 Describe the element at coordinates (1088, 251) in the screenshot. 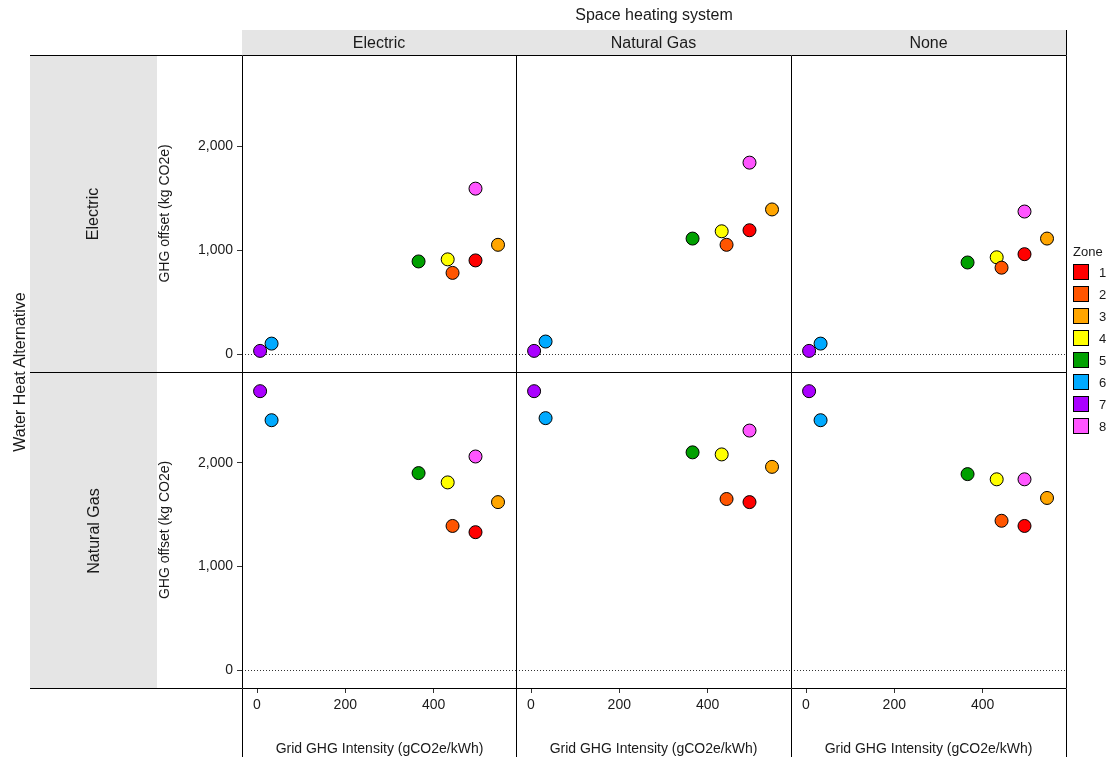

I see `legend-title: Zone` at that location.